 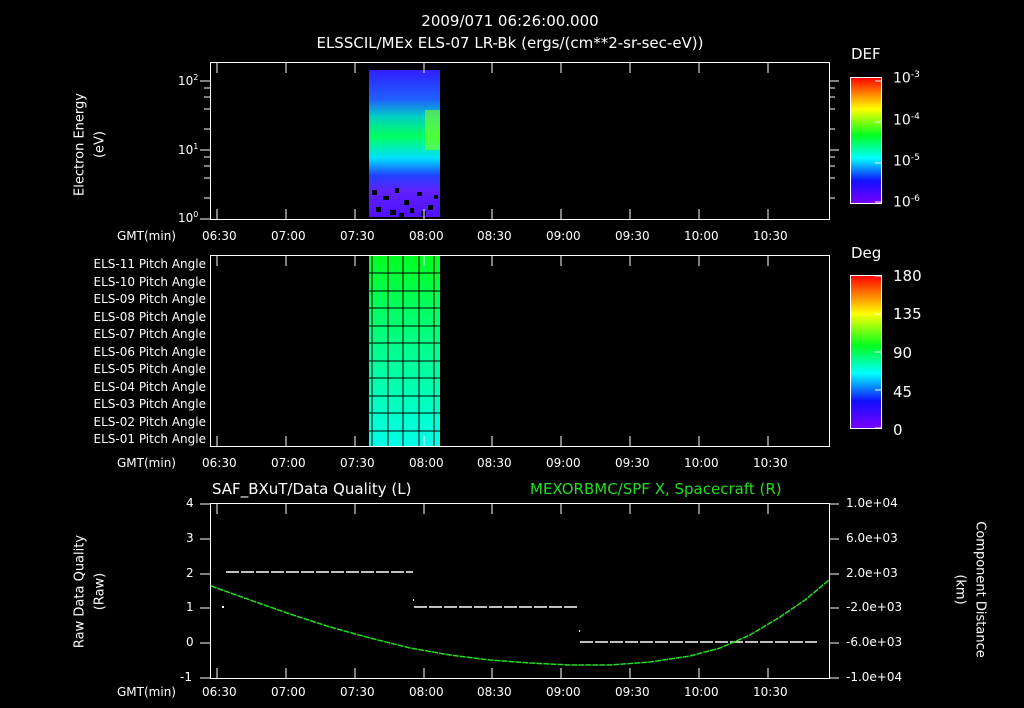 I want to click on colorbar2-title: Deg, so click(x=866, y=253).